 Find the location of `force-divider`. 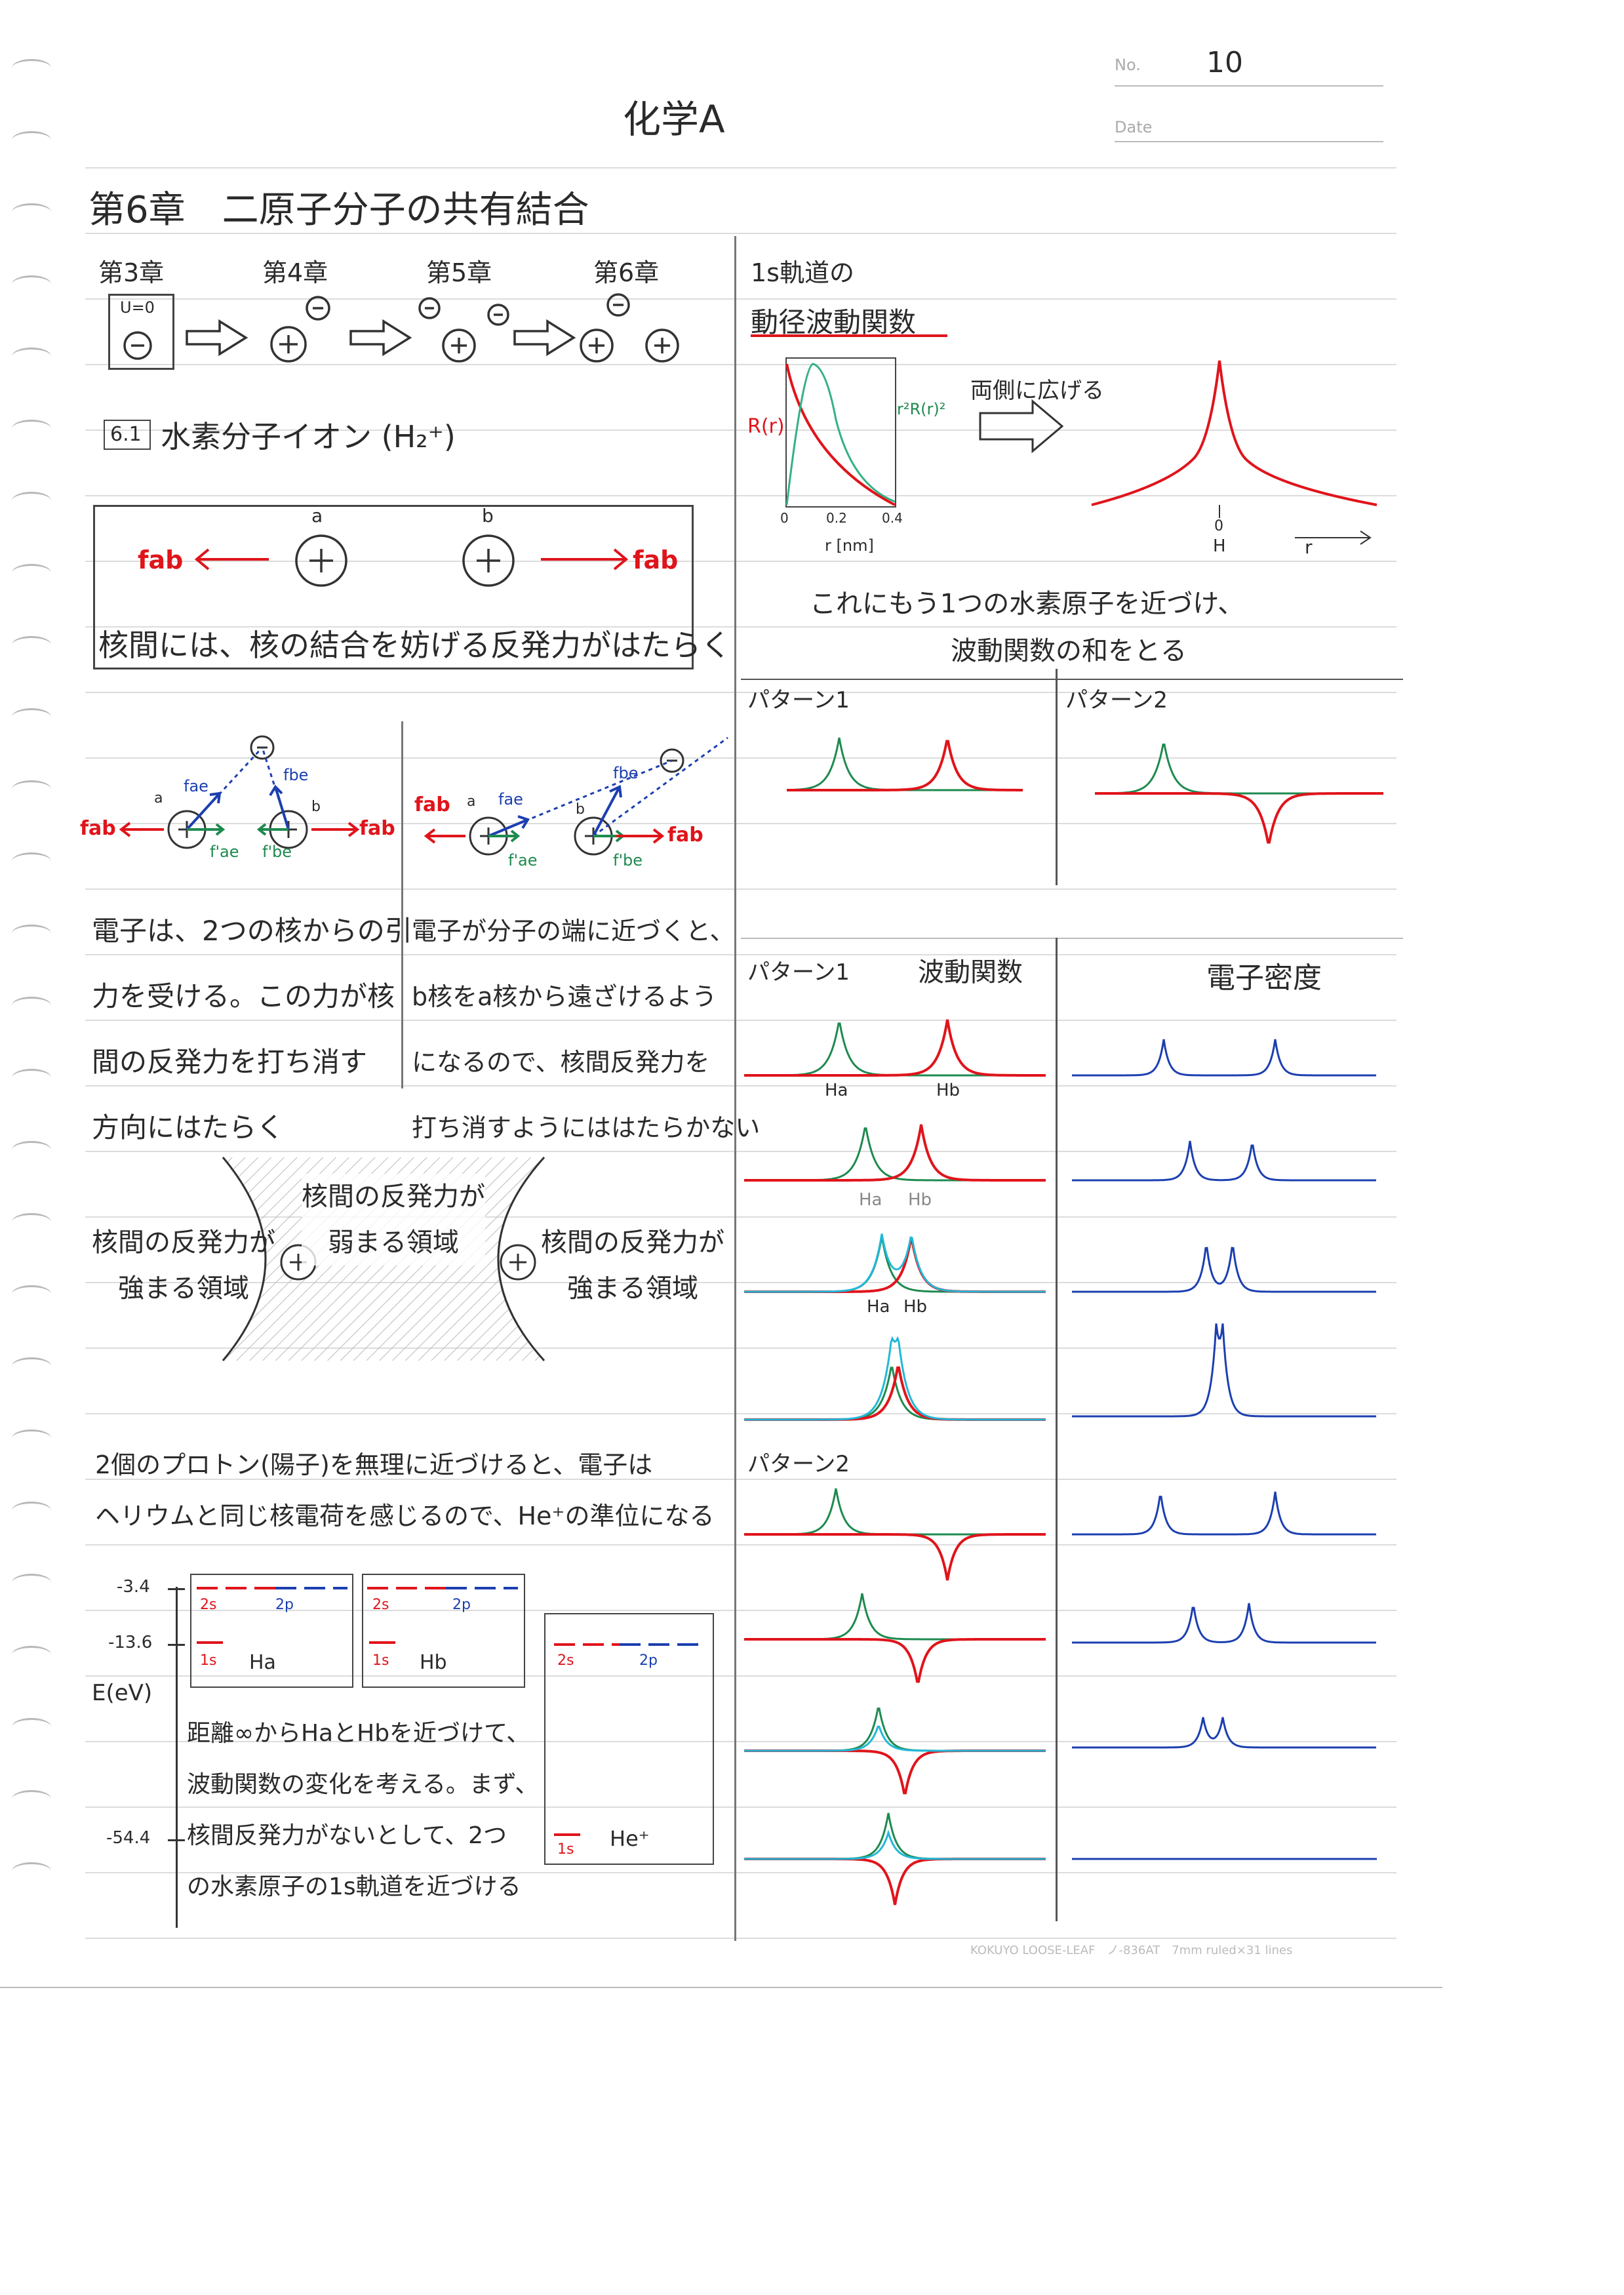

force-divider is located at coordinates (402, 904).